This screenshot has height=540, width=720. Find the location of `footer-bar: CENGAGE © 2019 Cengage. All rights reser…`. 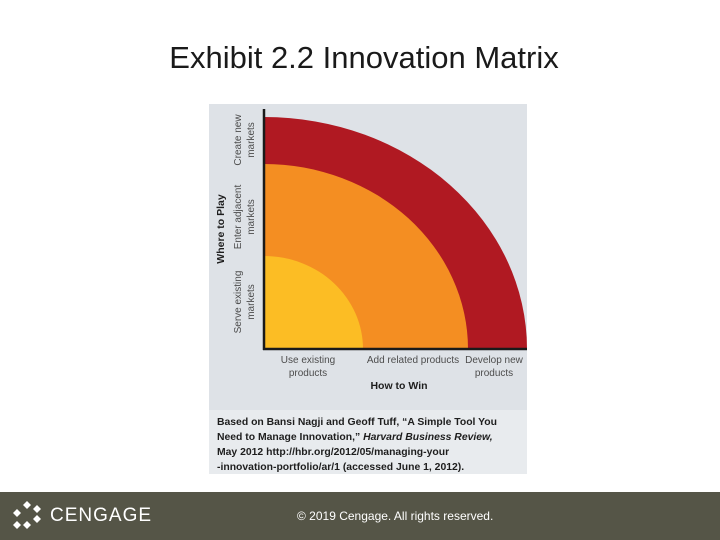

footer-bar: CENGAGE © 2019 Cengage. All rights reser… is located at coordinates (360, 516).